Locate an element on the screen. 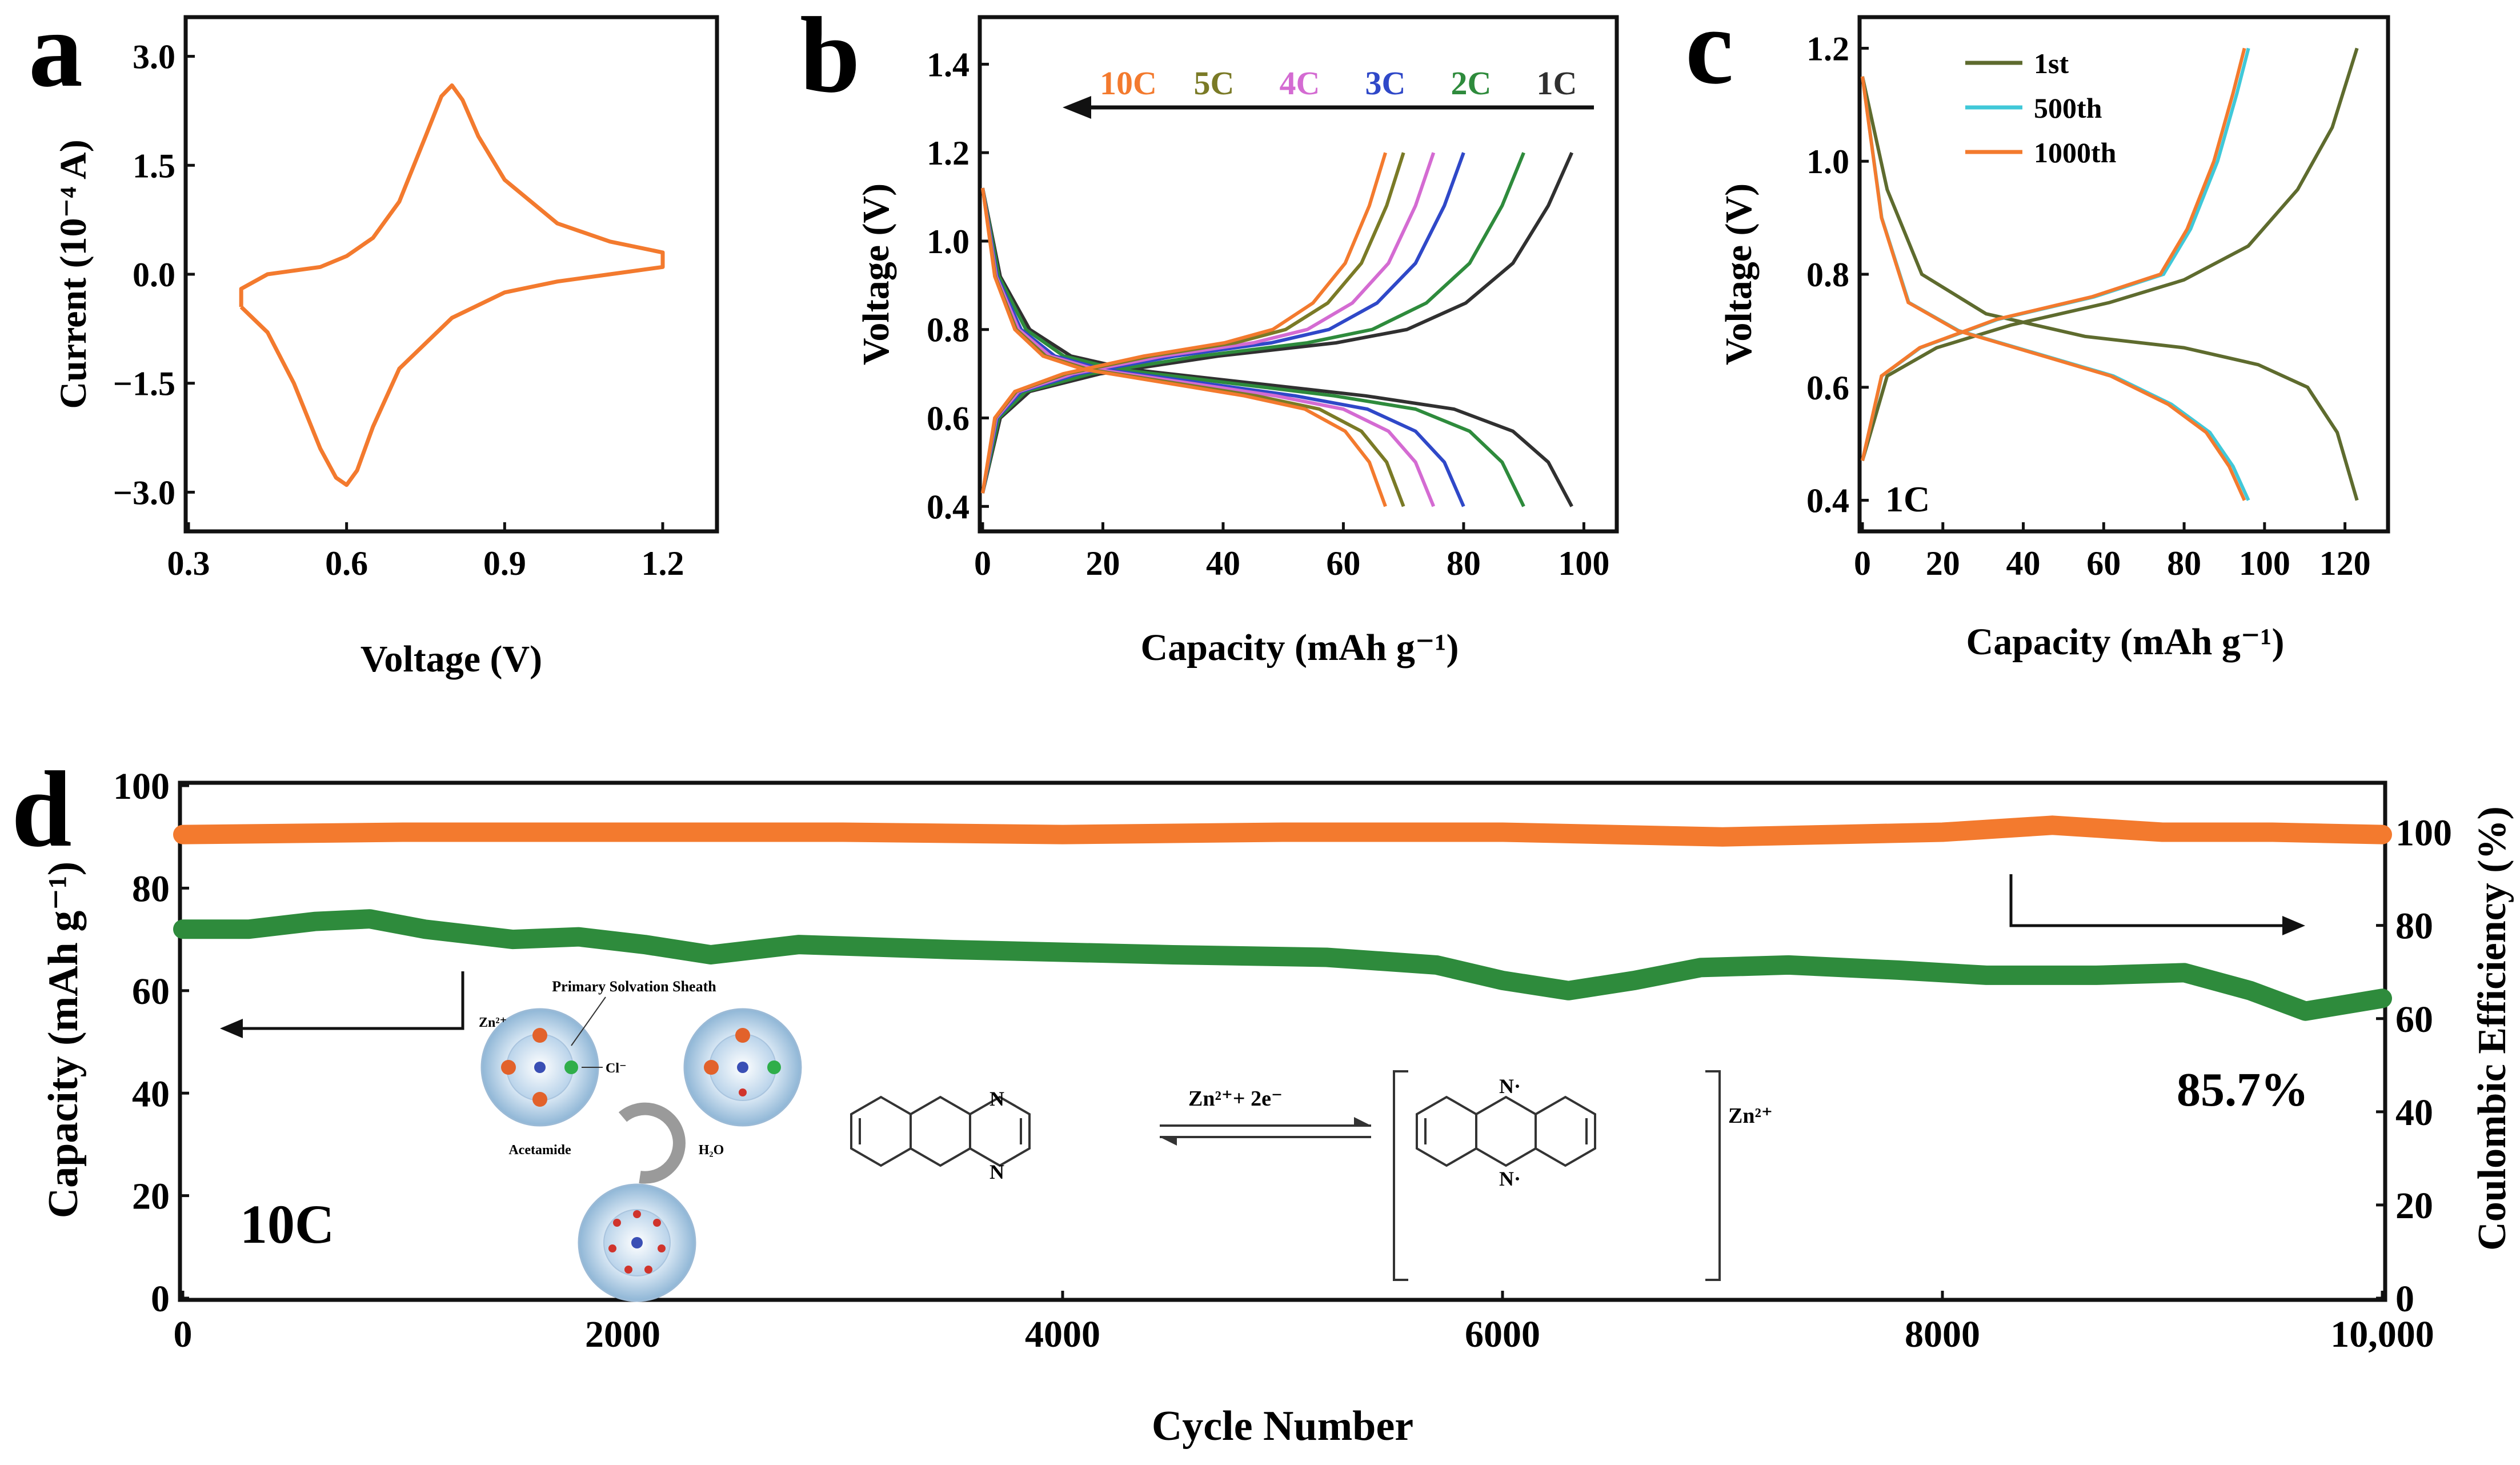 This screenshot has width=2520, height=1465. x-tick-label: 120 is located at coordinates (2345, 563).